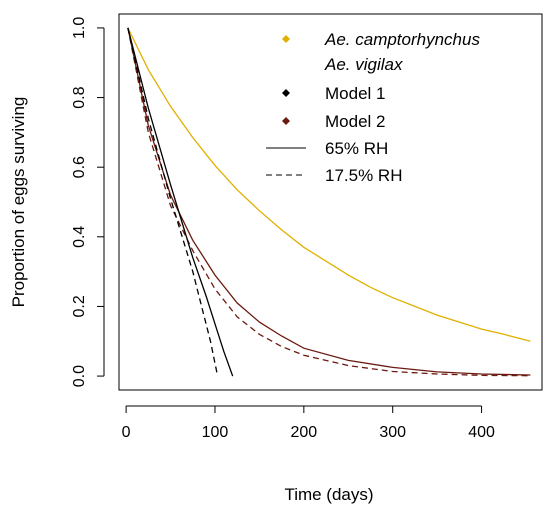 The image size is (550, 517). Describe the element at coordinates (303, 432) in the screenshot. I see `x-tick-label: 200` at that location.